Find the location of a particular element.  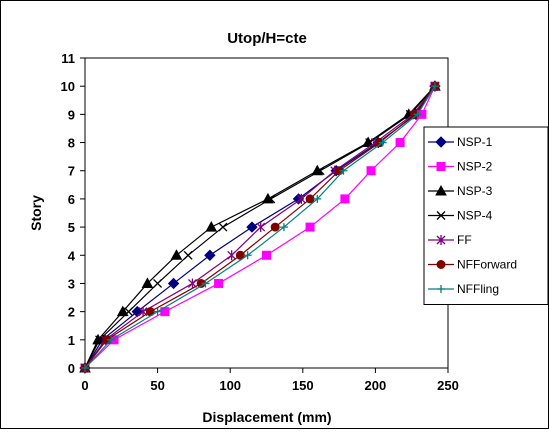

y-tick-label: 11 is located at coordinates (68, 58).